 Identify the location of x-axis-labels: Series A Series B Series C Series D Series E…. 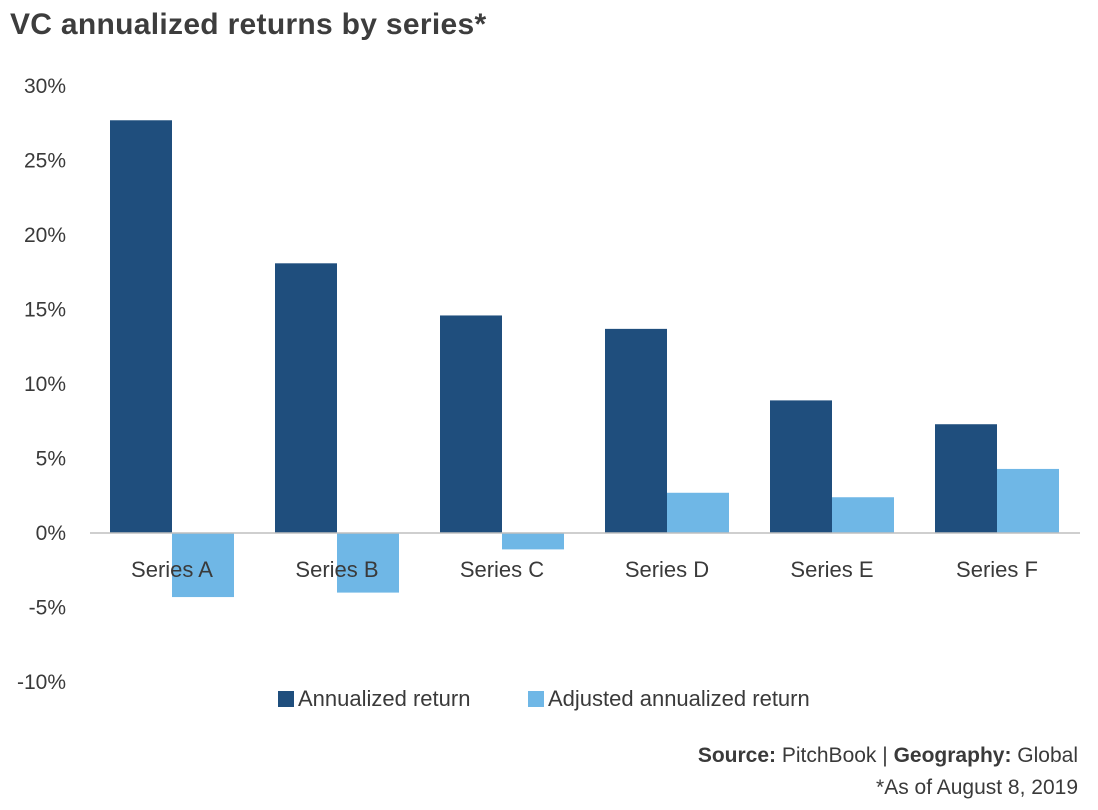
(584, 569).